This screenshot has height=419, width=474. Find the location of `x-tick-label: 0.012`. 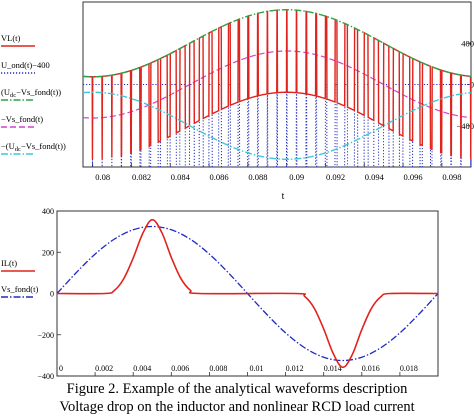

x-tick-label: 0.012 is located at coordinates (295, 368).